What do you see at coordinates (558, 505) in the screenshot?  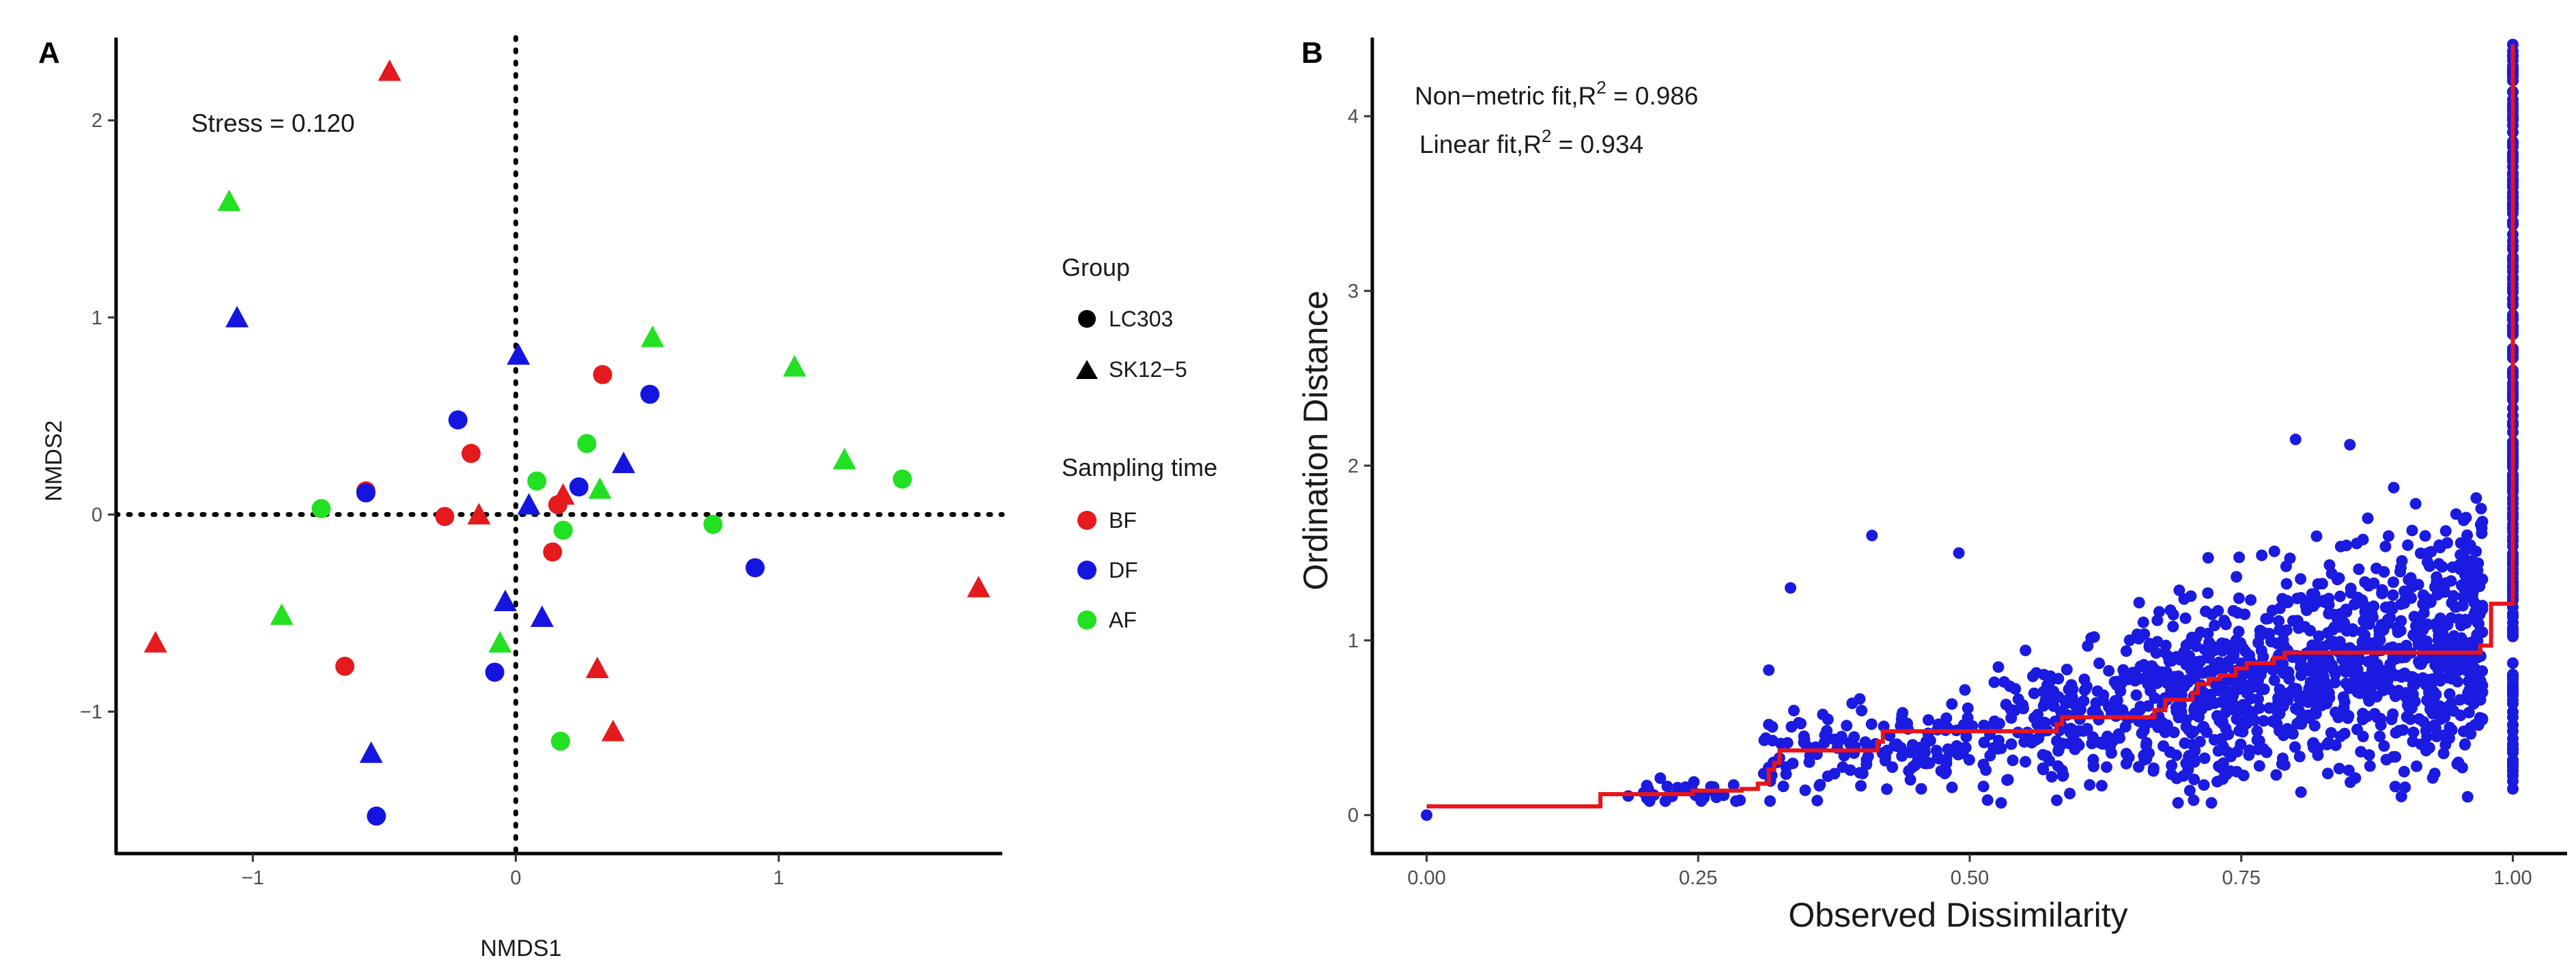 I see `point-lc303-bf` at bounding box center [558, 505].